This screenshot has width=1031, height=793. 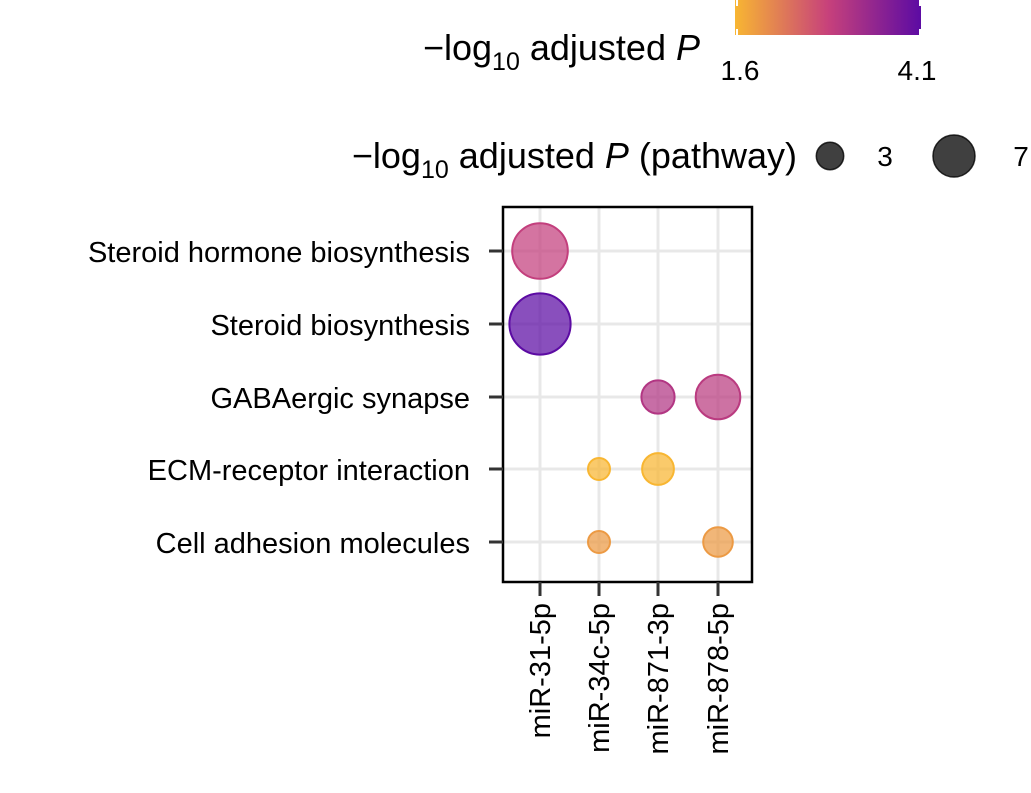 What do you see at coordinates (630, 668) in the screenshot?
I see `x-axis: miR-31-5p miR-34c-5p miR-871-3p miR-878-5p` at bounding box center [630, 668].